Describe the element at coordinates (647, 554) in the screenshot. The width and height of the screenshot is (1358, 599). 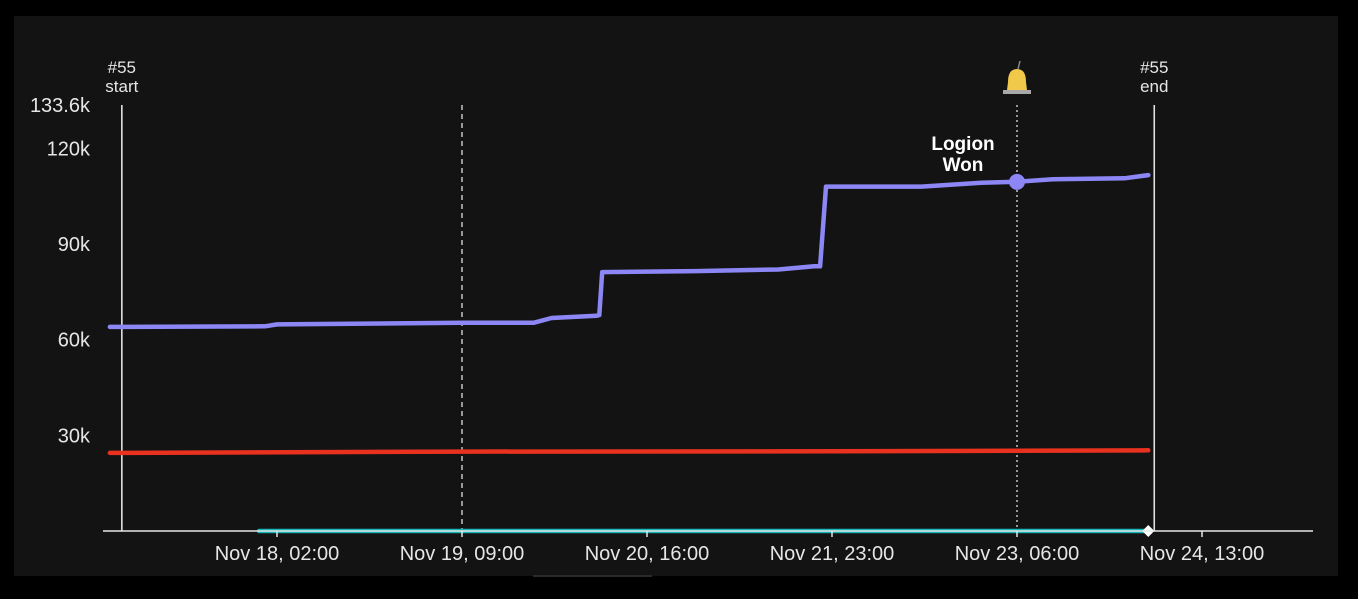
I see `x-tick-label: Nov 20, 16:00` at that location.